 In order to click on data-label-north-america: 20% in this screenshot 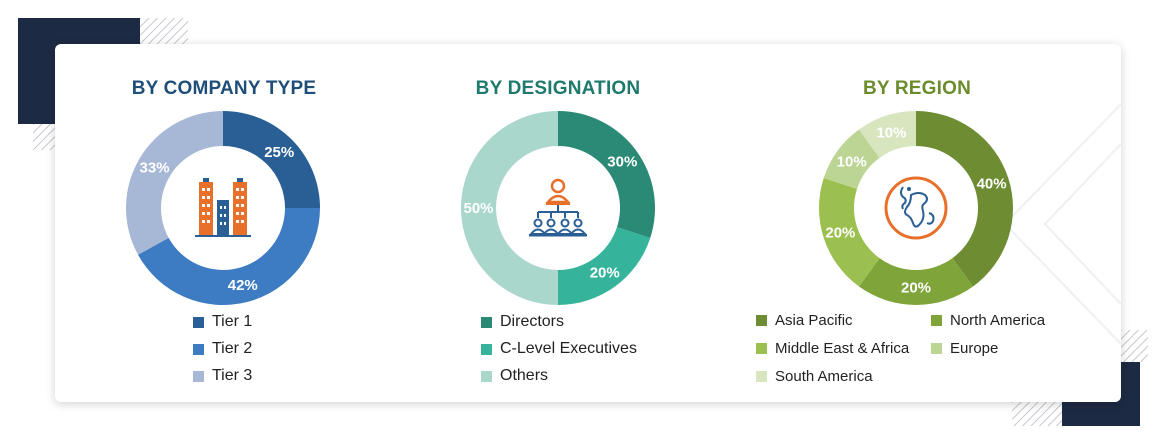, I will do `click(916, 288)`.